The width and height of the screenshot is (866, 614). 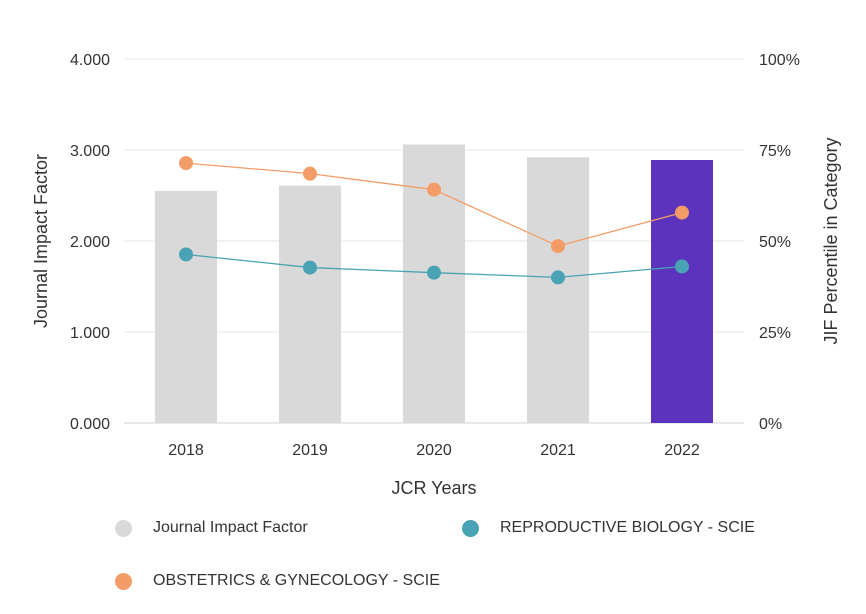 What do you see at coordinates (831, 240) in the screenshot?
I see `y2-axis-title: JIF Percentile in Category` at bounding box center [831, 240].